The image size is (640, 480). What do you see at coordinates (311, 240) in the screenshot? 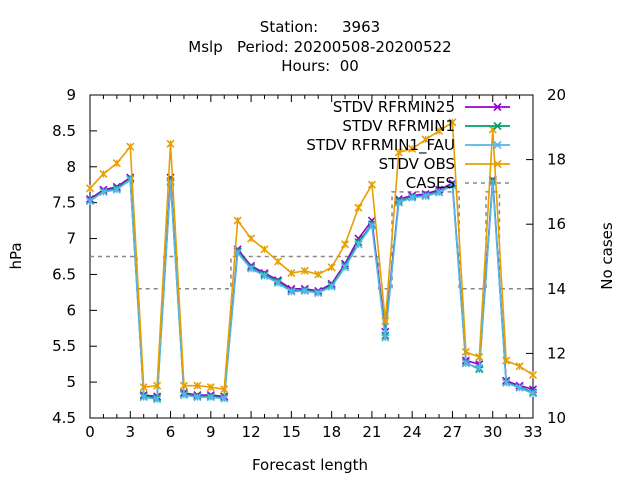
I see `series-line-cases` at bounding box center [311, 240].